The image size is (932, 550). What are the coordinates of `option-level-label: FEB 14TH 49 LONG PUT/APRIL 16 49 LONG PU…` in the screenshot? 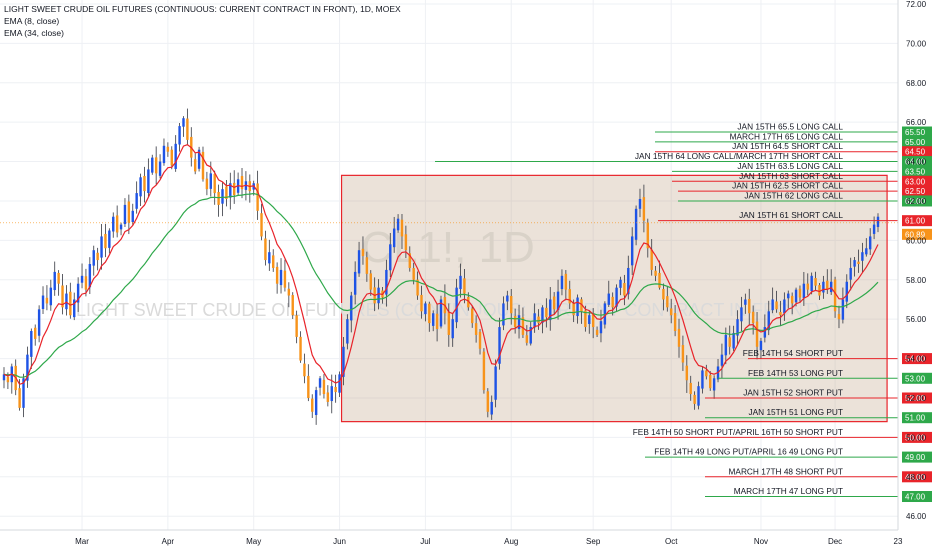 It's located at (748, 452).